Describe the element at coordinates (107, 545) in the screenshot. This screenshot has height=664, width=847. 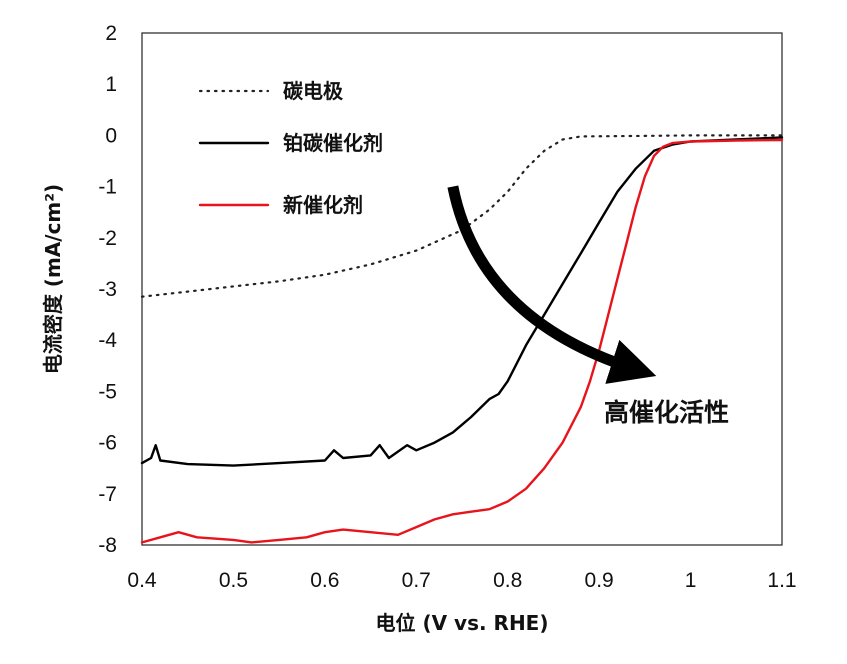
I see `y-tick-label: -8` at that location.